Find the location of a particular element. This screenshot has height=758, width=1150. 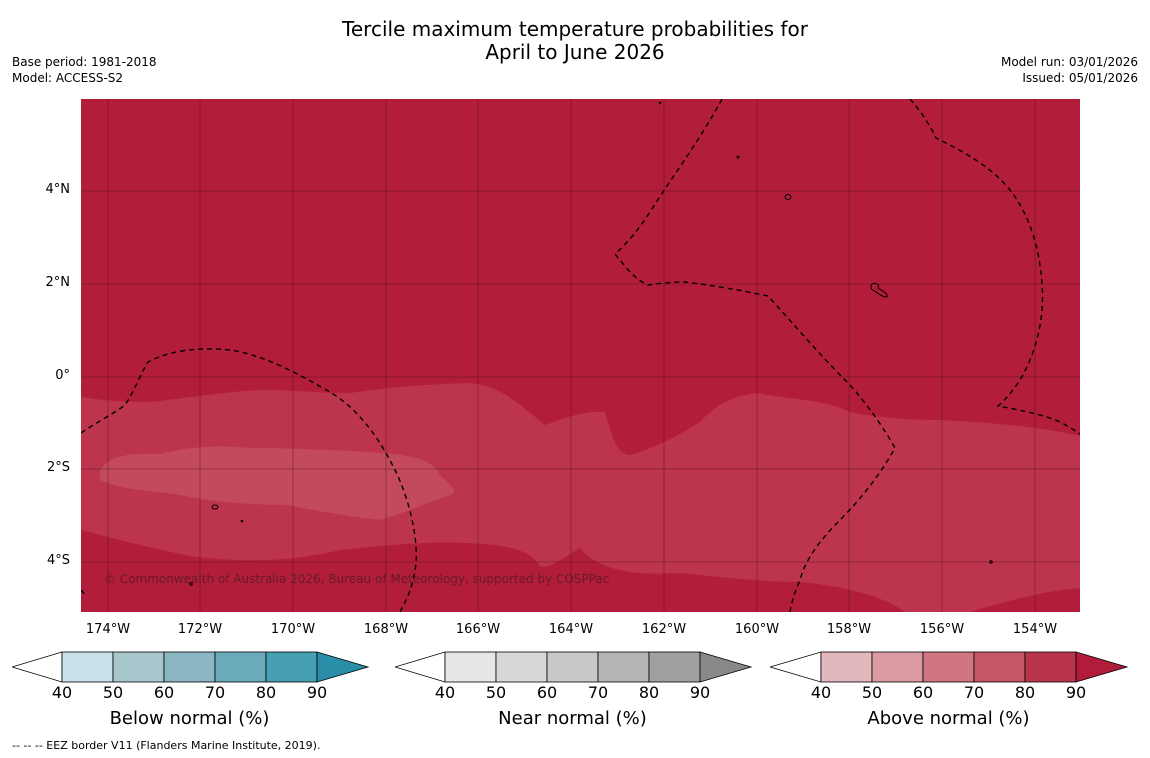

lon-label: 164°W is located at coordinates (571, 629).